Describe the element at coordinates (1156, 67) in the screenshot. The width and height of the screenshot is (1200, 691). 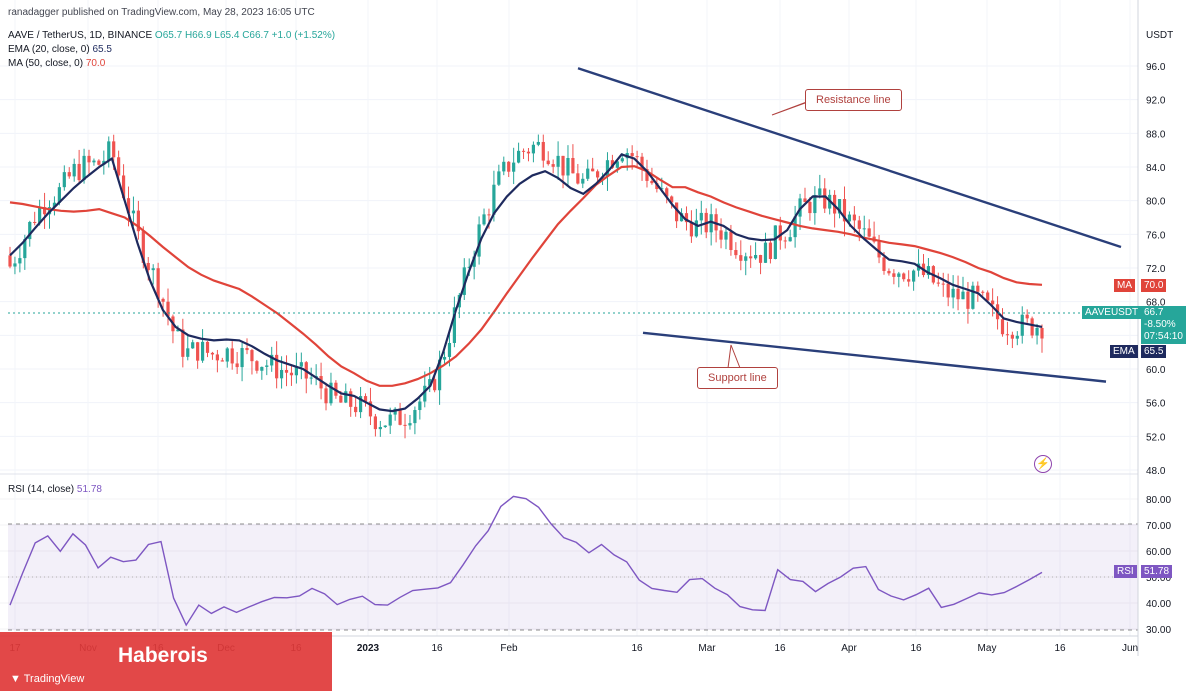
I see `price-tick-label: 96.0` at that location.